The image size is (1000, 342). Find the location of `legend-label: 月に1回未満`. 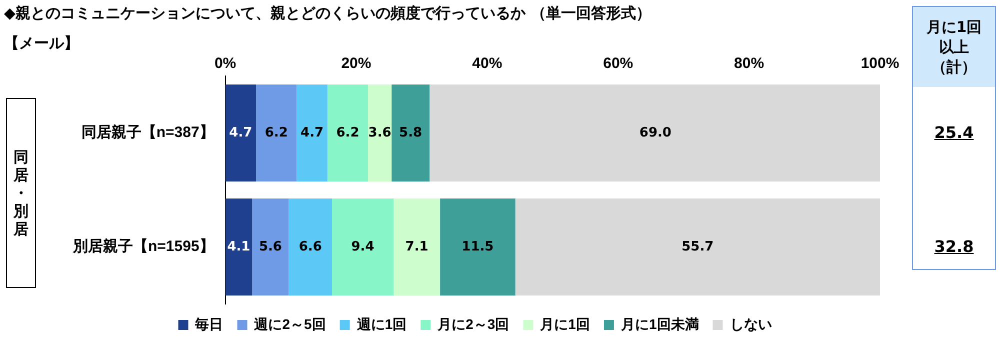

legend-label: 月に1回未満 is located at coordinates (659, 324).